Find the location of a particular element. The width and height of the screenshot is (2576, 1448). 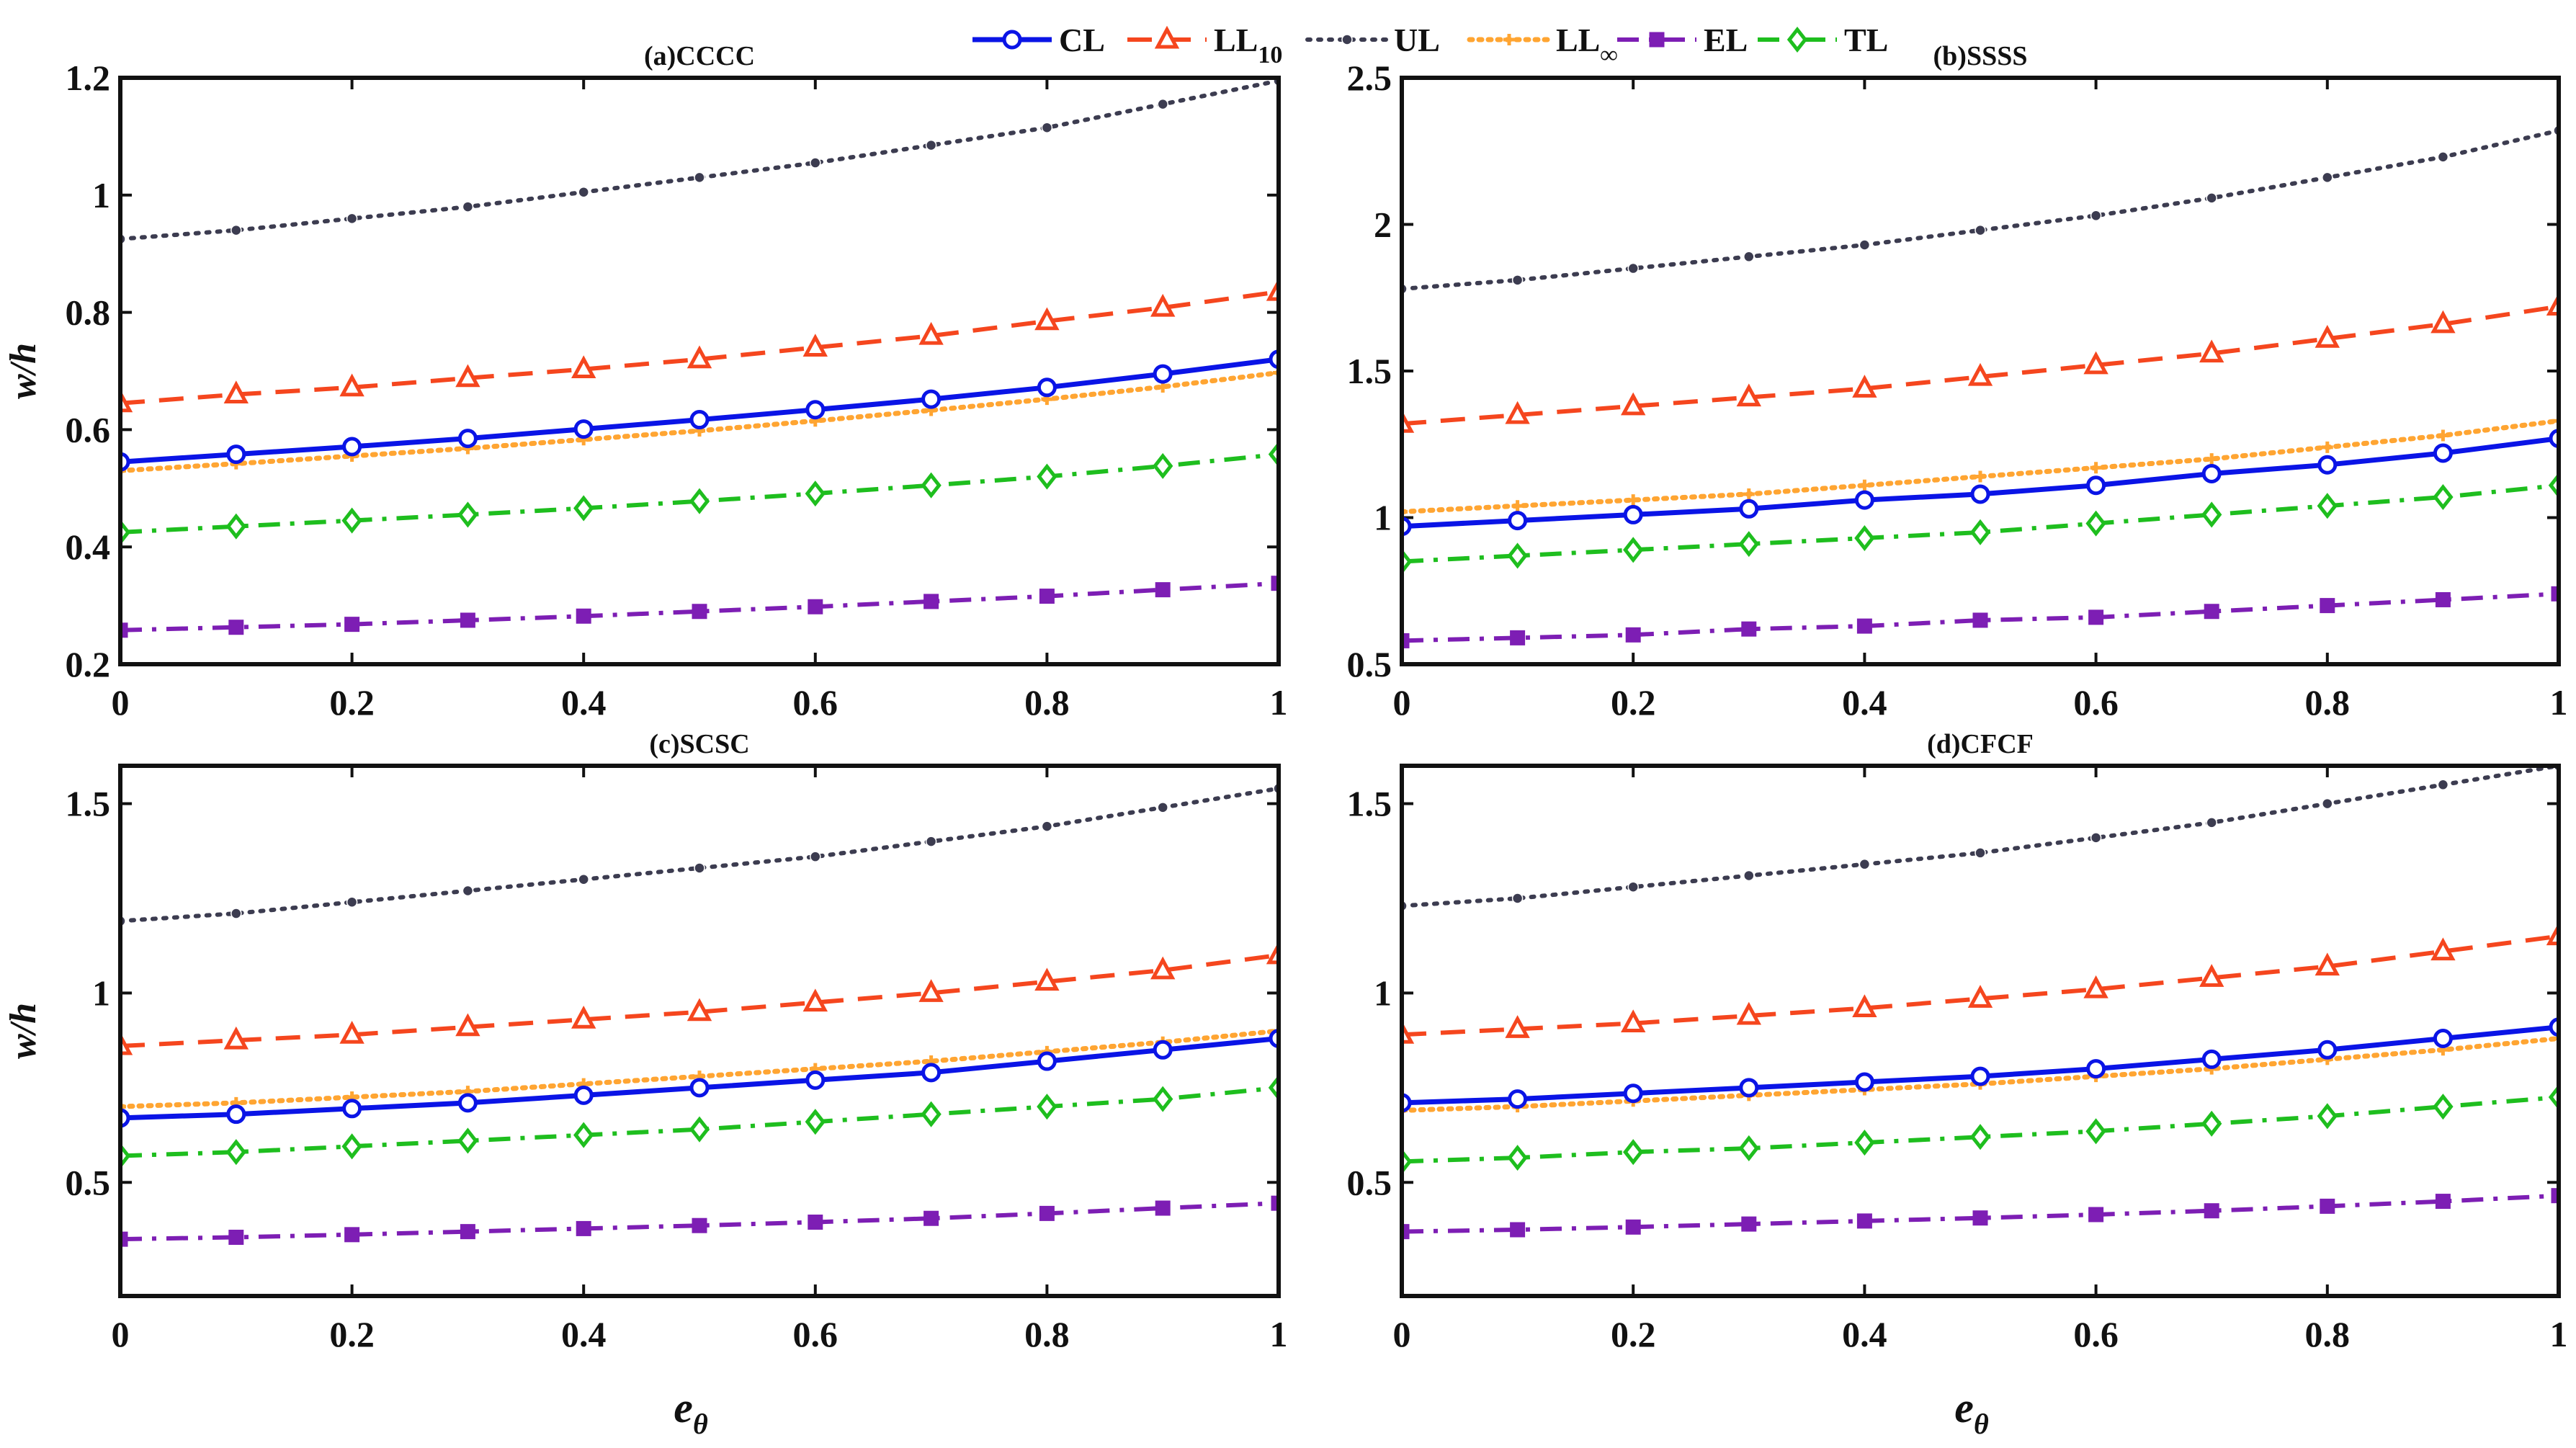

legend-label-TL: TL is located at coordinates (1866, 40).